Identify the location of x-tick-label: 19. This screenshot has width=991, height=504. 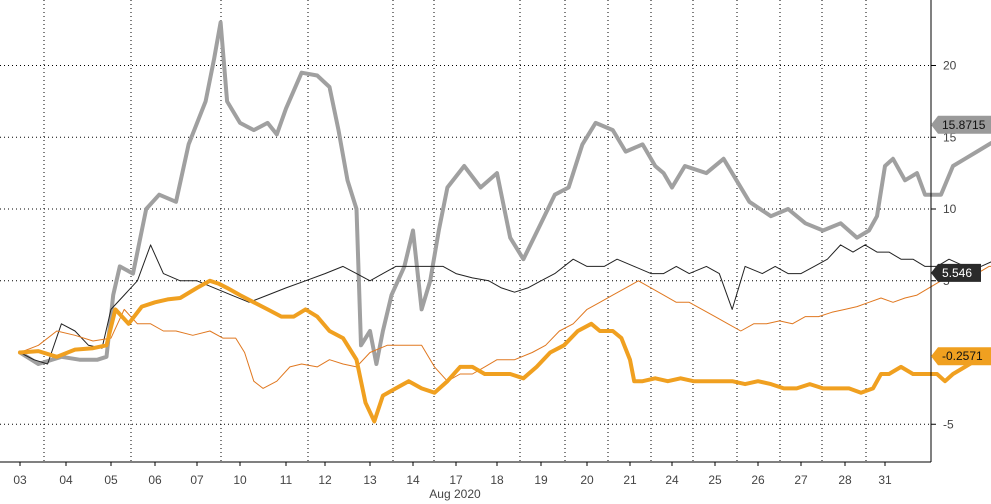
(541, 480).